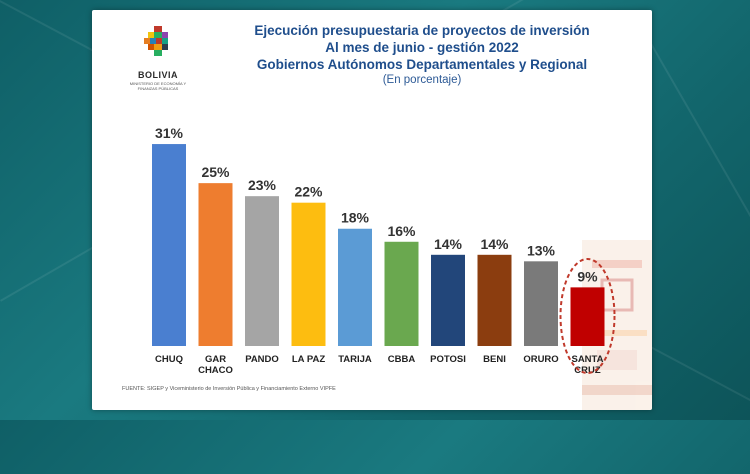  I want to click on value-label-8: 13%, so click(541, 250).